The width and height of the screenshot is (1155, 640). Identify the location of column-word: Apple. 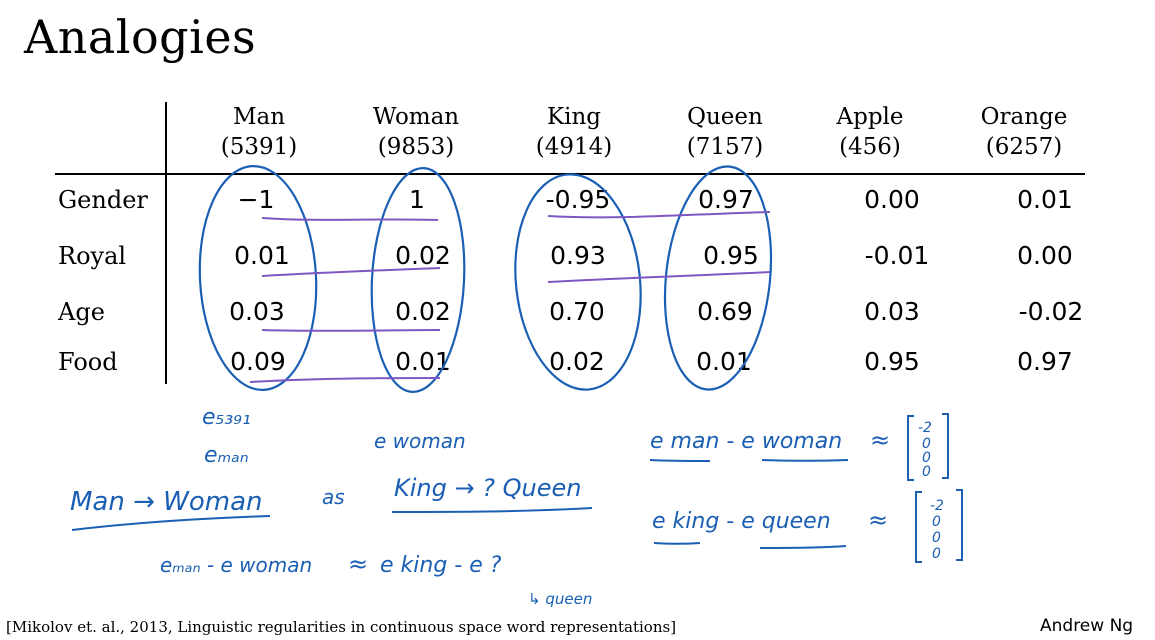
(870, 117).